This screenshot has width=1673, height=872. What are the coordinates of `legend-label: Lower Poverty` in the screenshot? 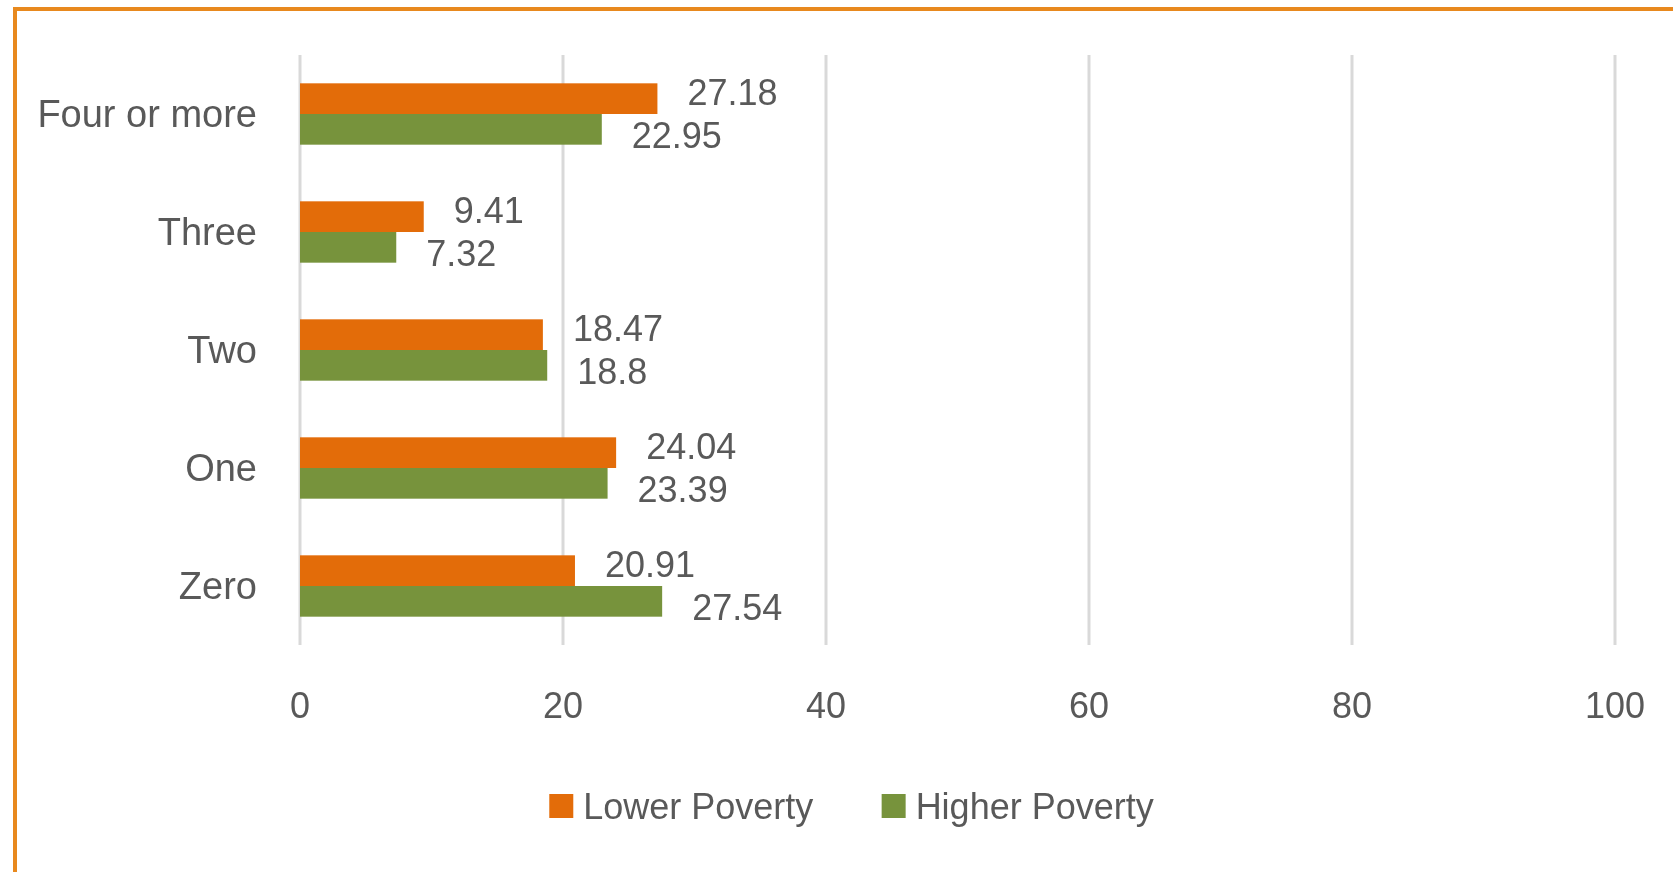 It's located at (698, 806).